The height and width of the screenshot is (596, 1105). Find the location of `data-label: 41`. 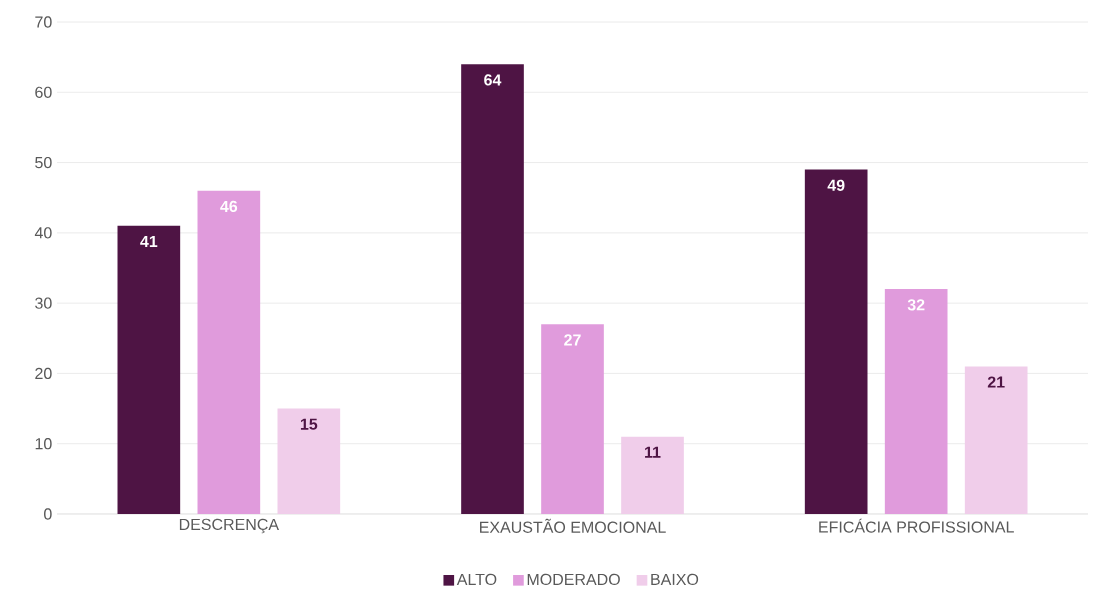

data-label: 41 is located at coordinates (149, 241).